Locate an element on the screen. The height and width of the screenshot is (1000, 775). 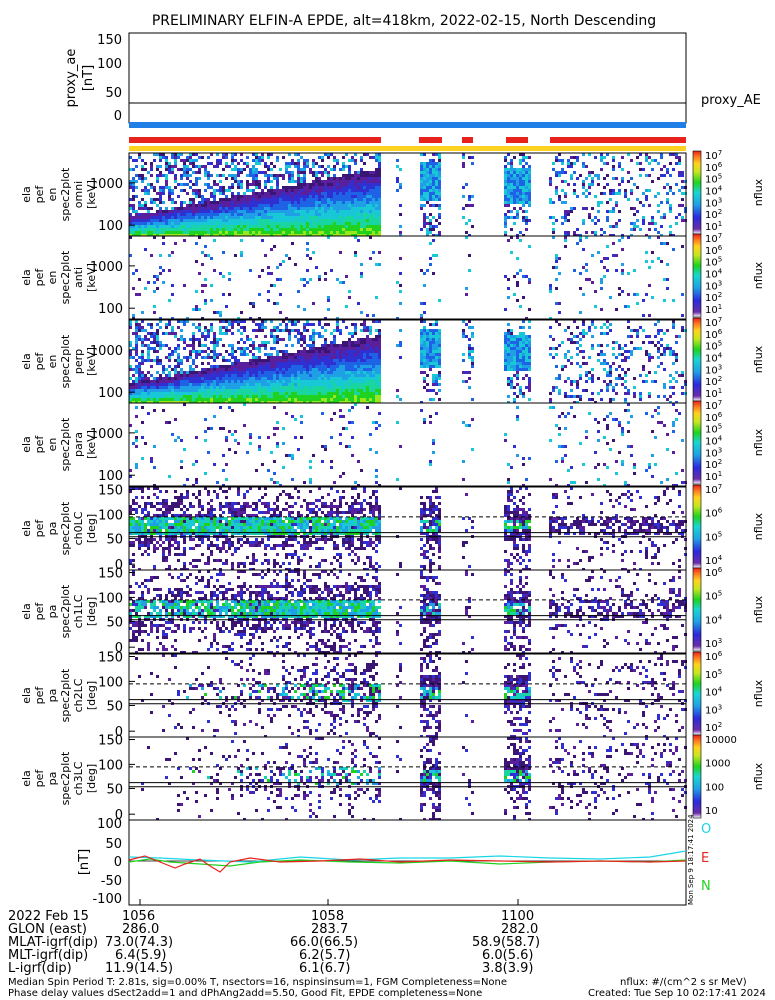
energy-ylabel-0-1: pef is located at coordinates (39, 194).